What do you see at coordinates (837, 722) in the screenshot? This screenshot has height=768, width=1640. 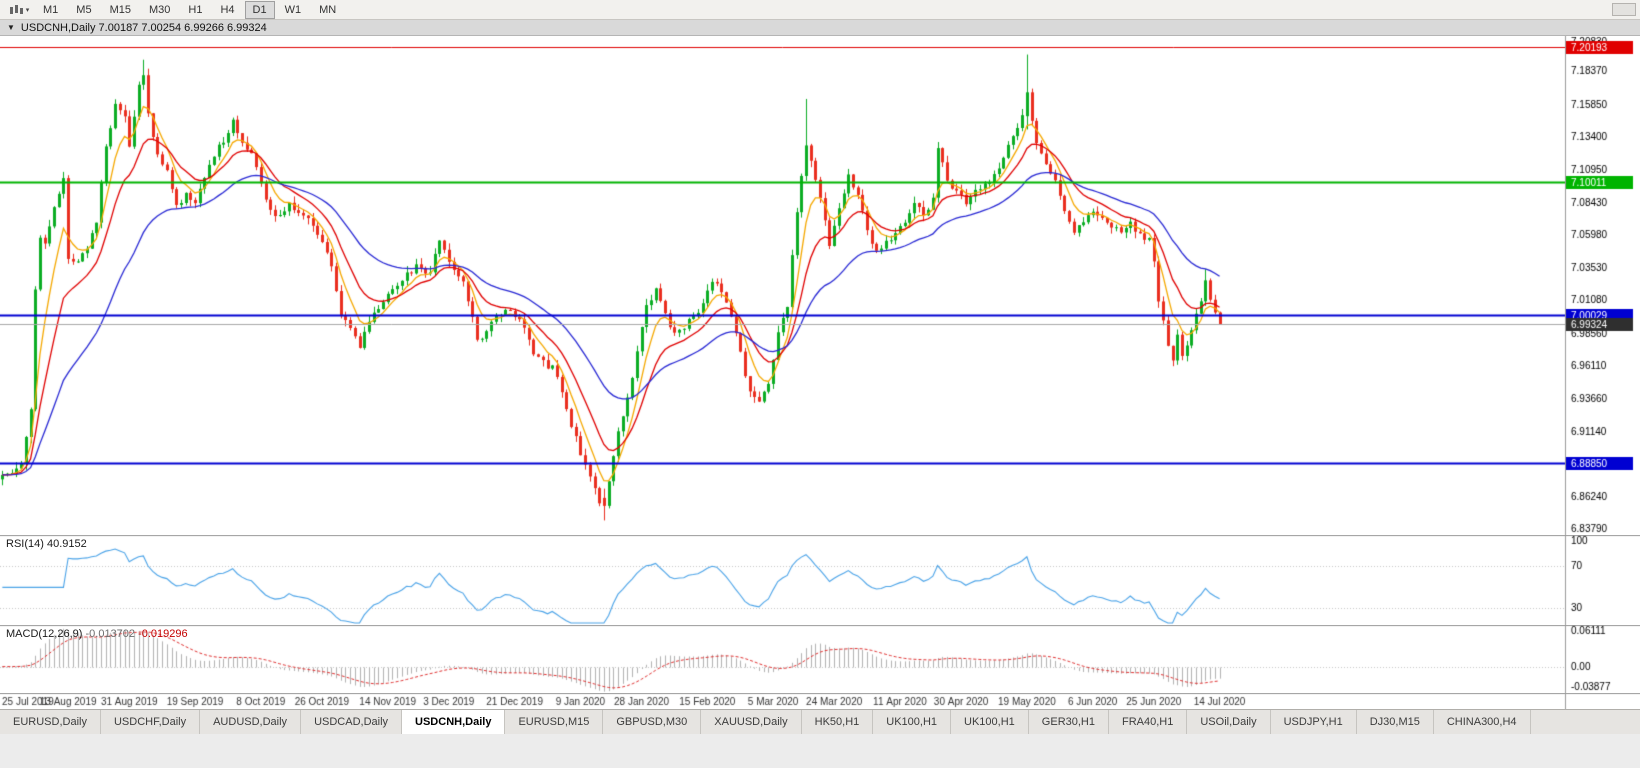 I see `chart-tab-HK50-H1: HK50,H1` at bounding box center [837, 722].